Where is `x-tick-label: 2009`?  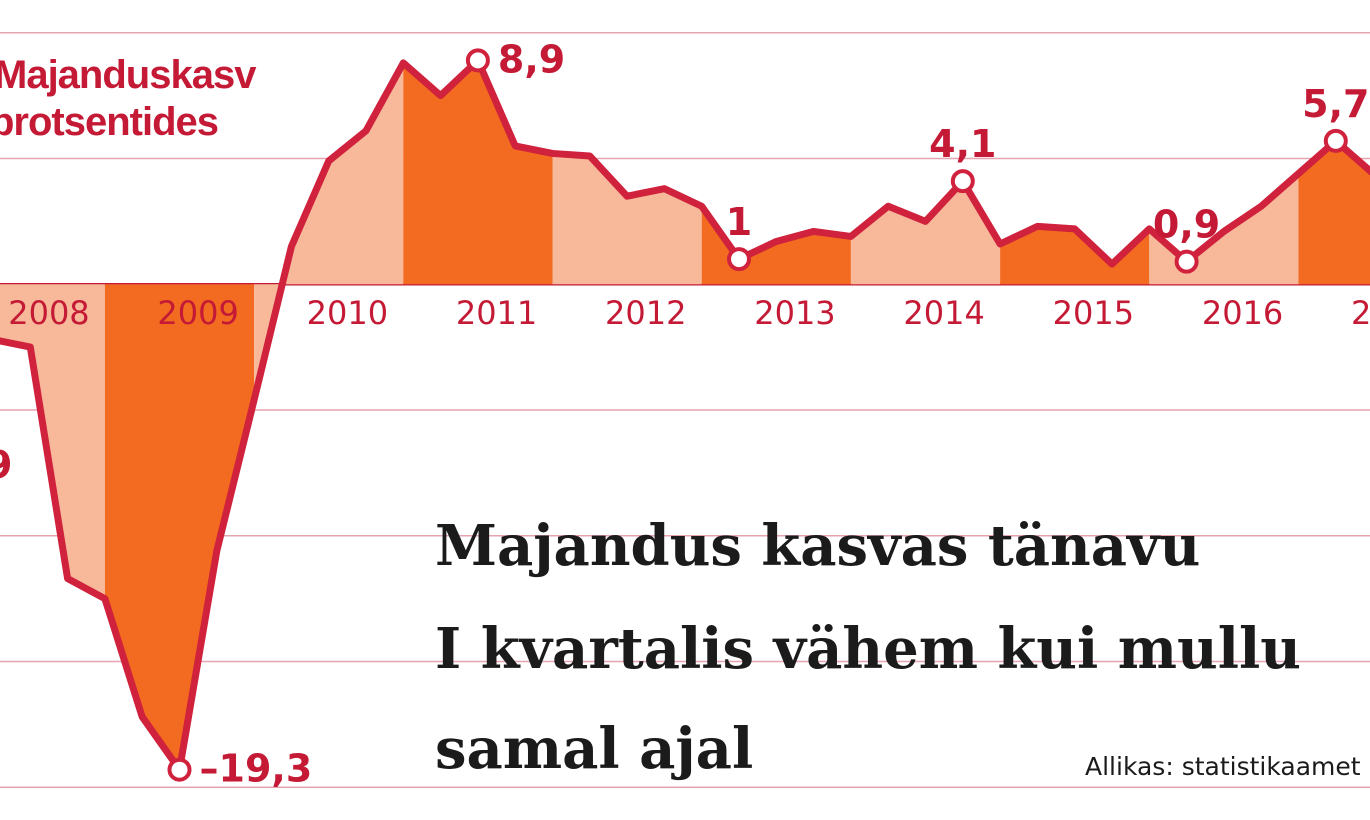
x-tick-label: 2009 is located at coordinates (197, 313).